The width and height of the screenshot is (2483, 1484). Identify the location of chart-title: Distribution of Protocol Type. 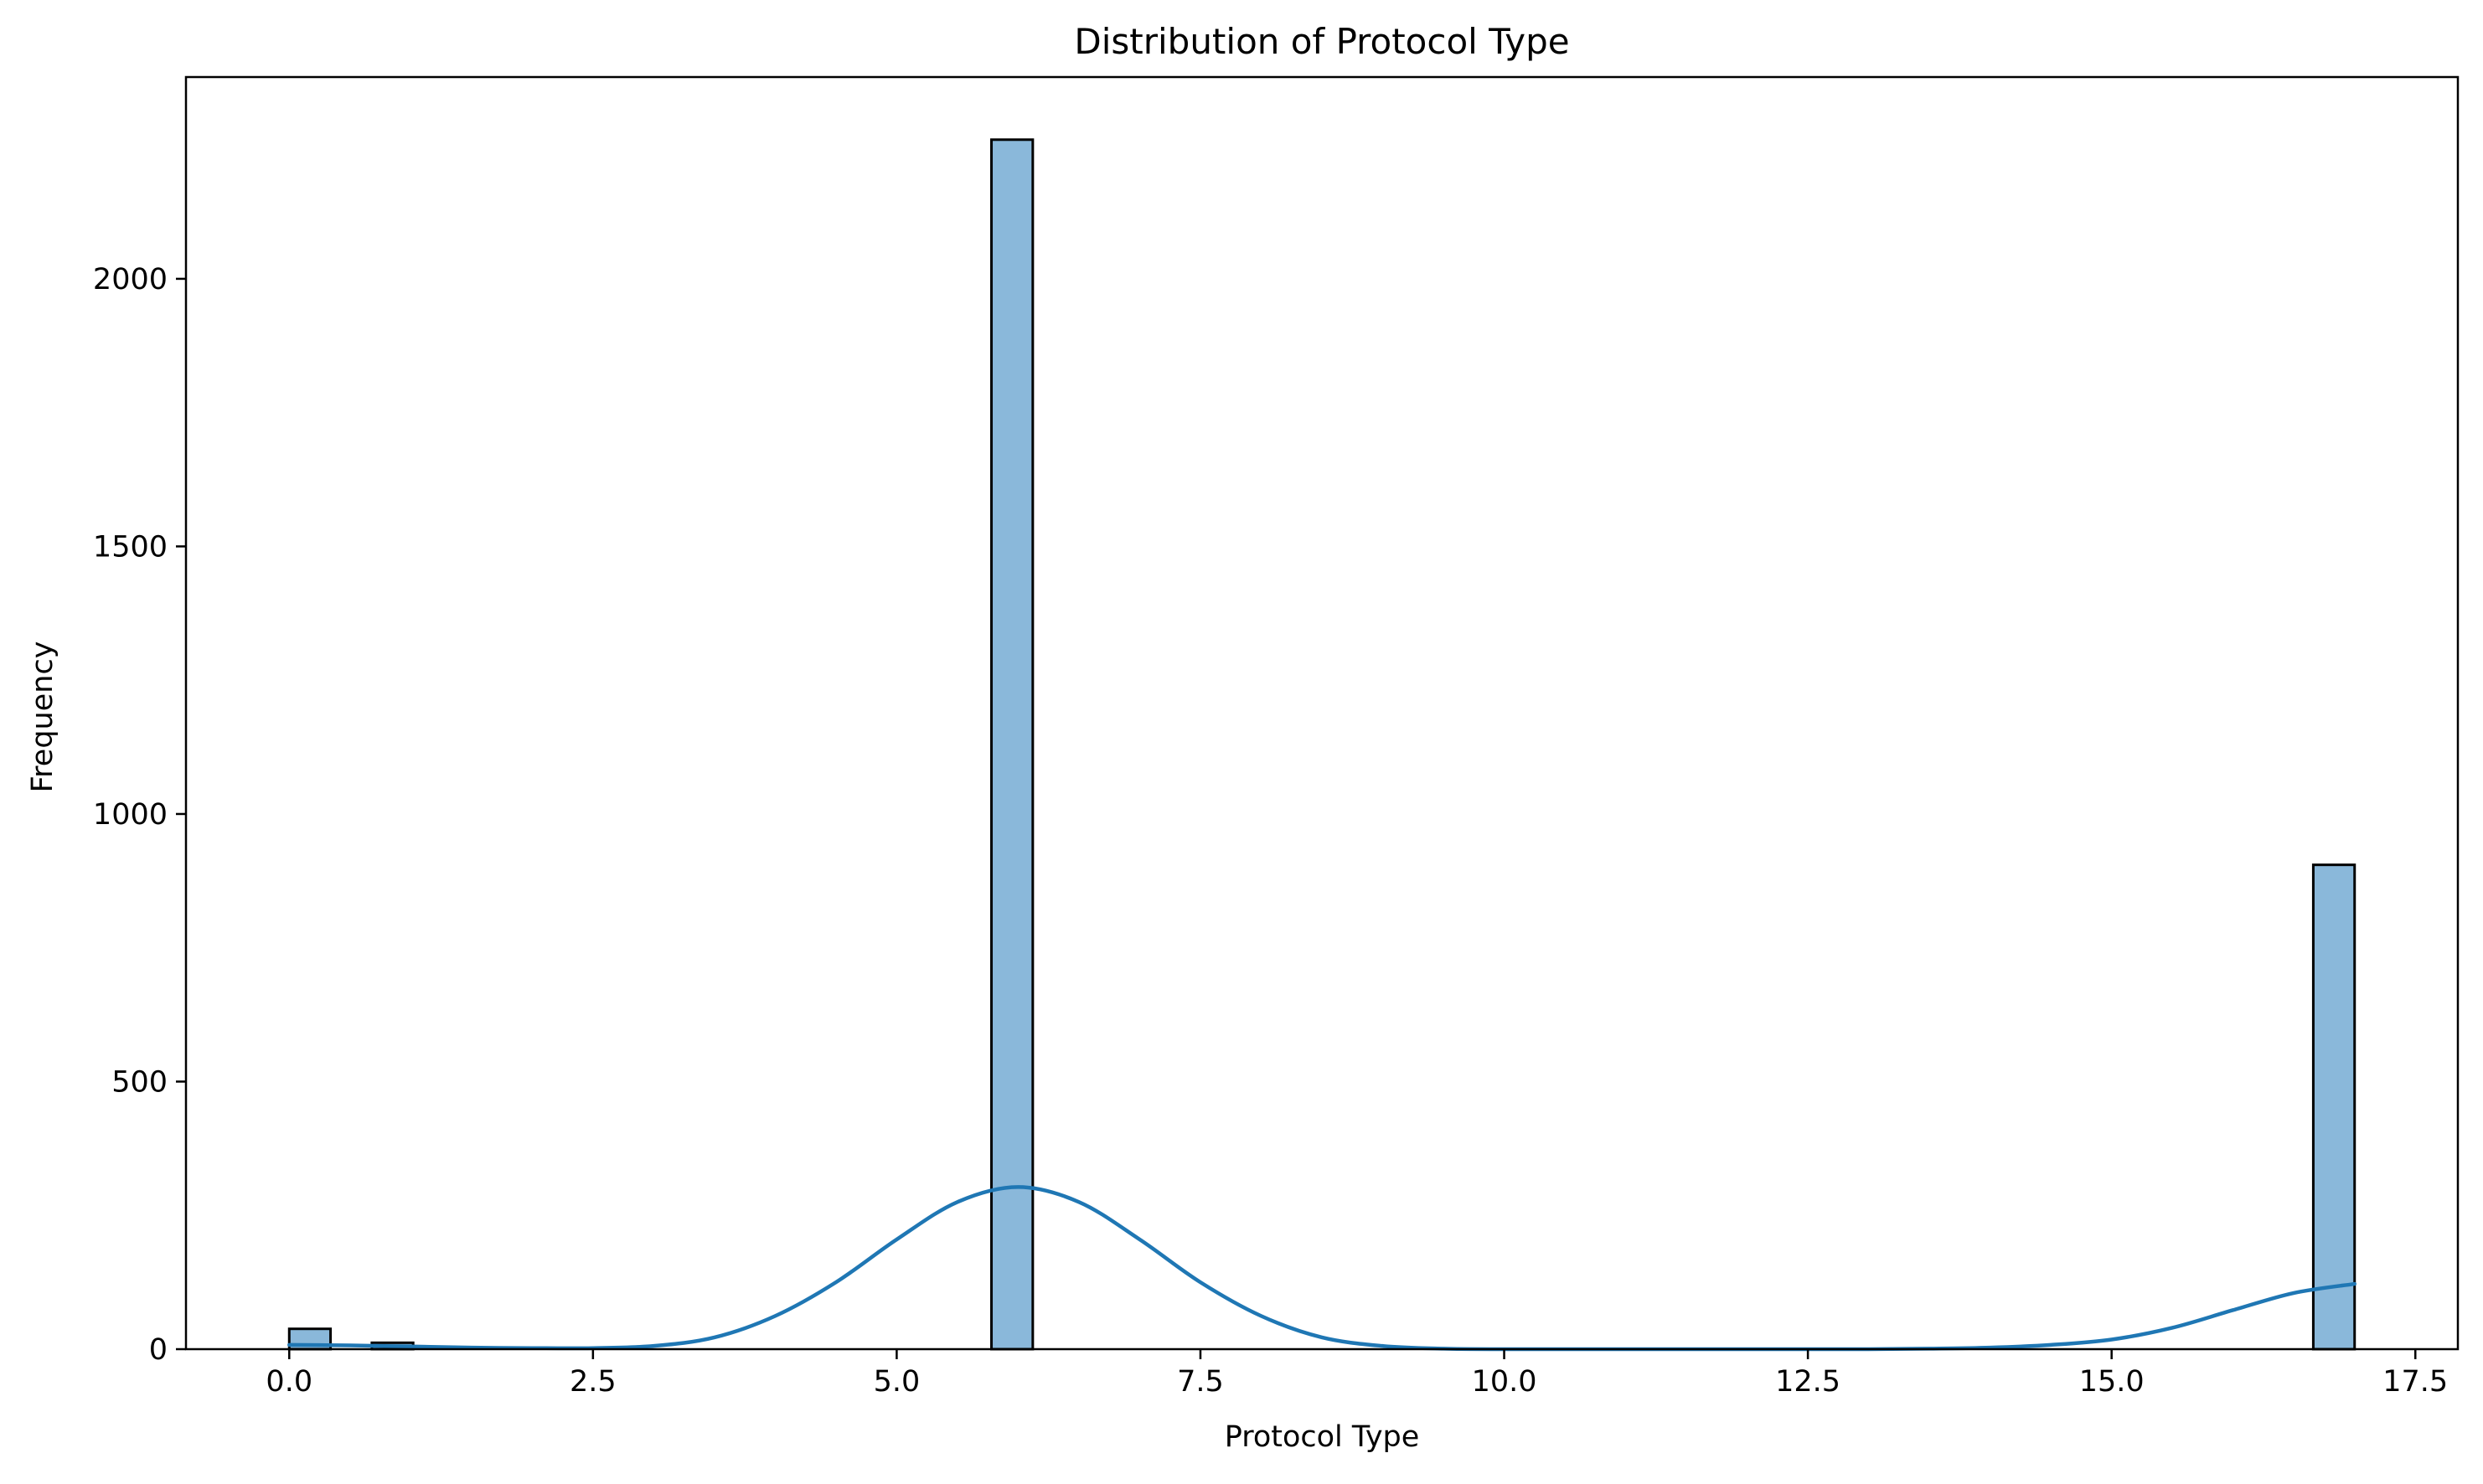
(1321, 41).